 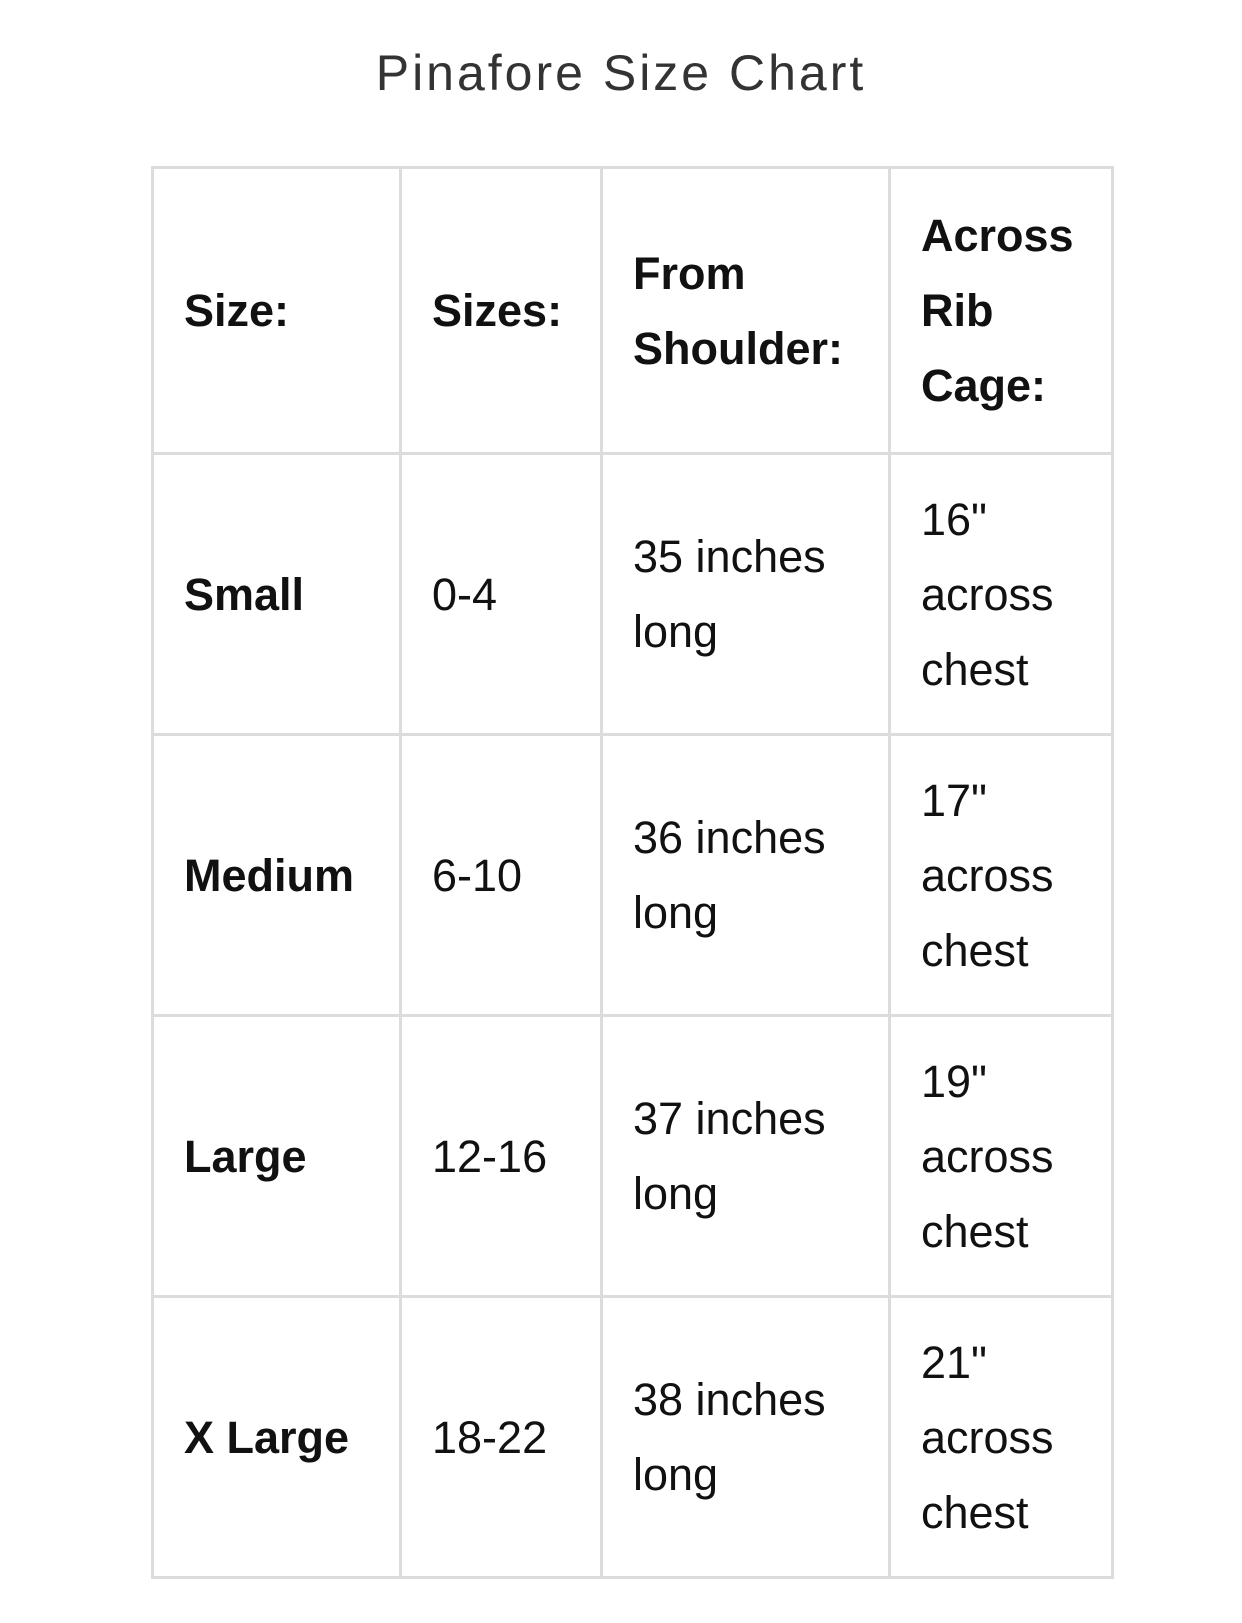 What do you see at coordinates (1001, 1156) in the screenshot?
I see `cell-chest: 19" across chest` at bounding box center [1001, 1156].